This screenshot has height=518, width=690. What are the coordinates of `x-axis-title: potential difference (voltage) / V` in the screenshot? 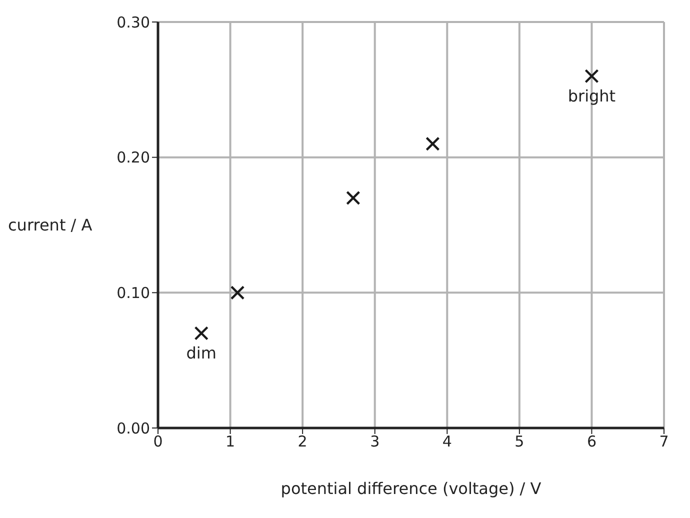 It's located at (411, 488).